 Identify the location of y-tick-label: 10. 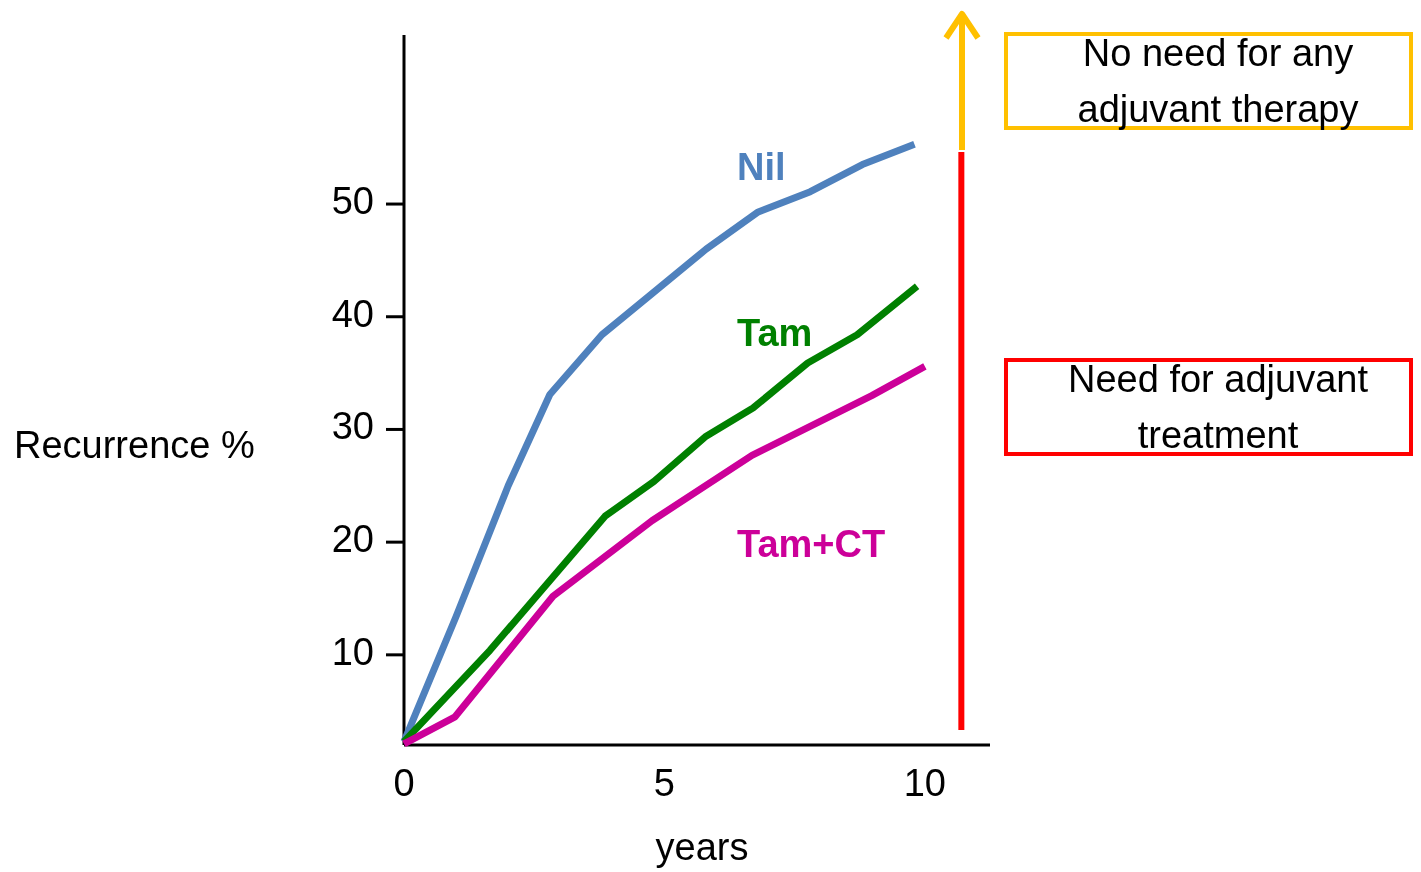
(352, 651).